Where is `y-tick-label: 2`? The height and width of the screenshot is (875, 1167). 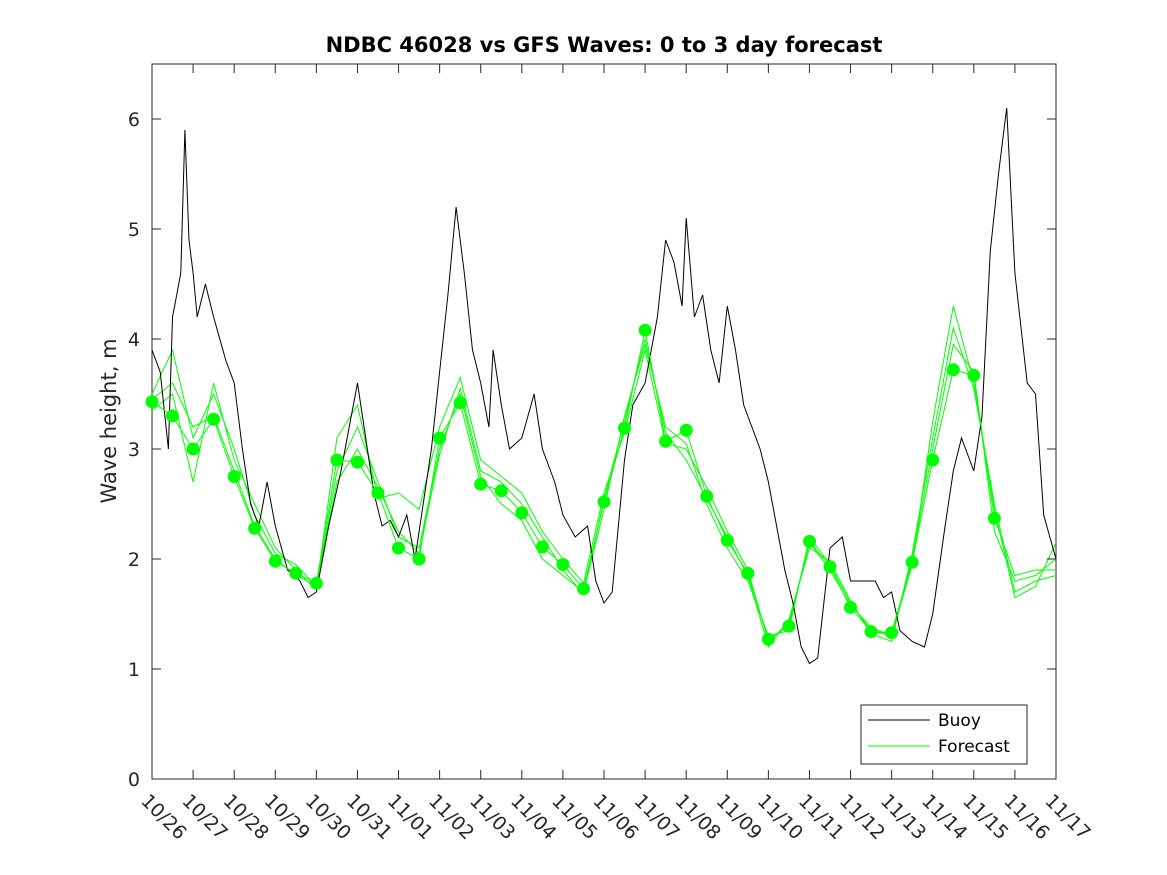
y-tick-label: 2 is located at coordinates (134, 560).